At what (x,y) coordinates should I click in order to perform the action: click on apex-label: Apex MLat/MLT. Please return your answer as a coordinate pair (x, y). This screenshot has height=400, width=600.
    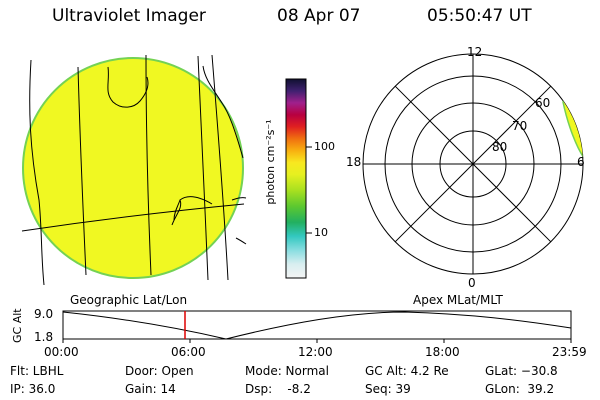
    Looking at the image, I should click on (458, 300).